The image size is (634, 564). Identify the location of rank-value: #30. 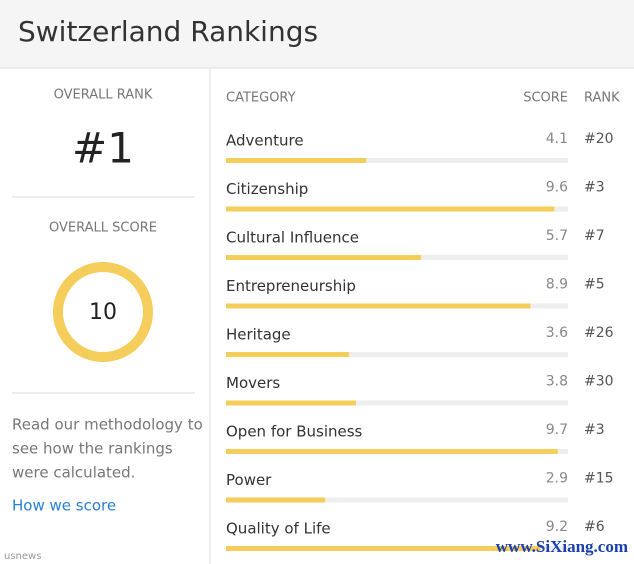
(599, 382).